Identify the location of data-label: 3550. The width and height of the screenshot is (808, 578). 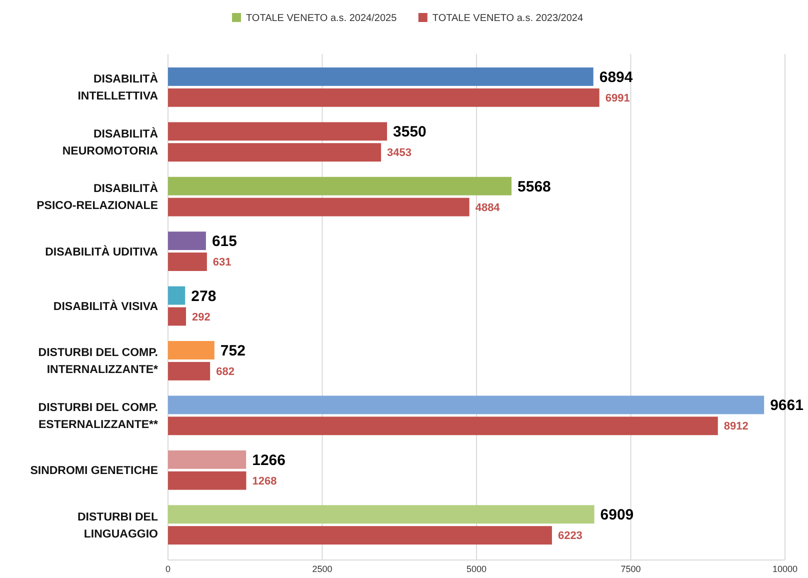
(409, 132).